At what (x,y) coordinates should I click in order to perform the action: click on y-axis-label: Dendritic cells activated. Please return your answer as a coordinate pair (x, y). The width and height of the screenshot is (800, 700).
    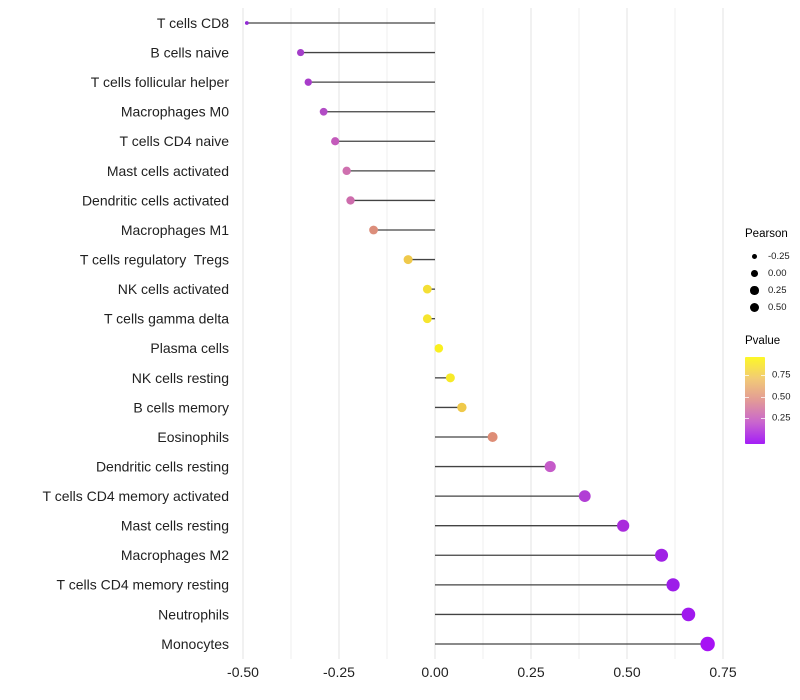
    Looking at the image, I should click on (155, 200).